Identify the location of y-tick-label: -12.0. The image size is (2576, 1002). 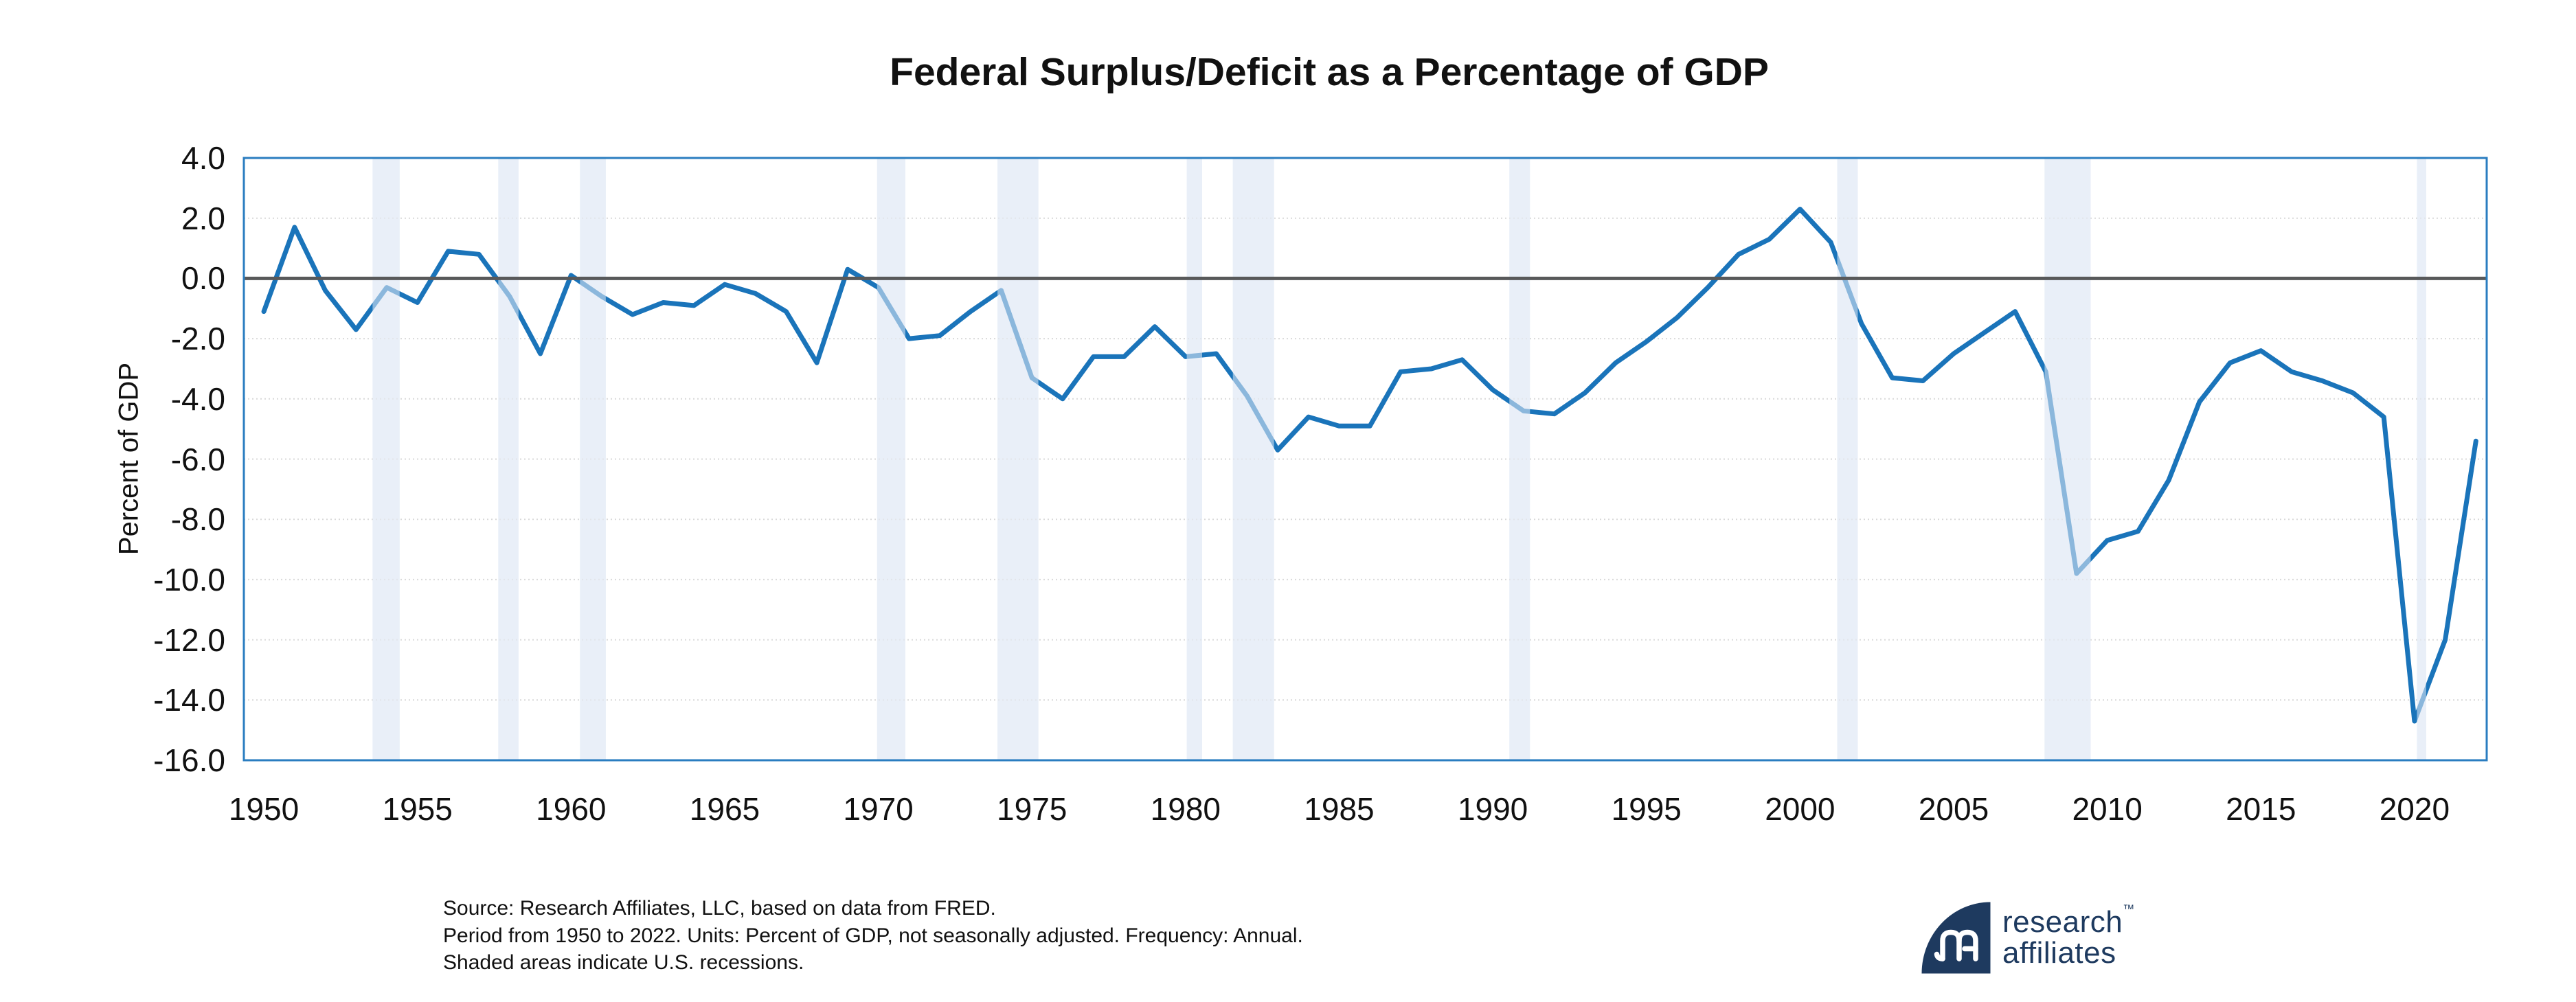
(189, 640).